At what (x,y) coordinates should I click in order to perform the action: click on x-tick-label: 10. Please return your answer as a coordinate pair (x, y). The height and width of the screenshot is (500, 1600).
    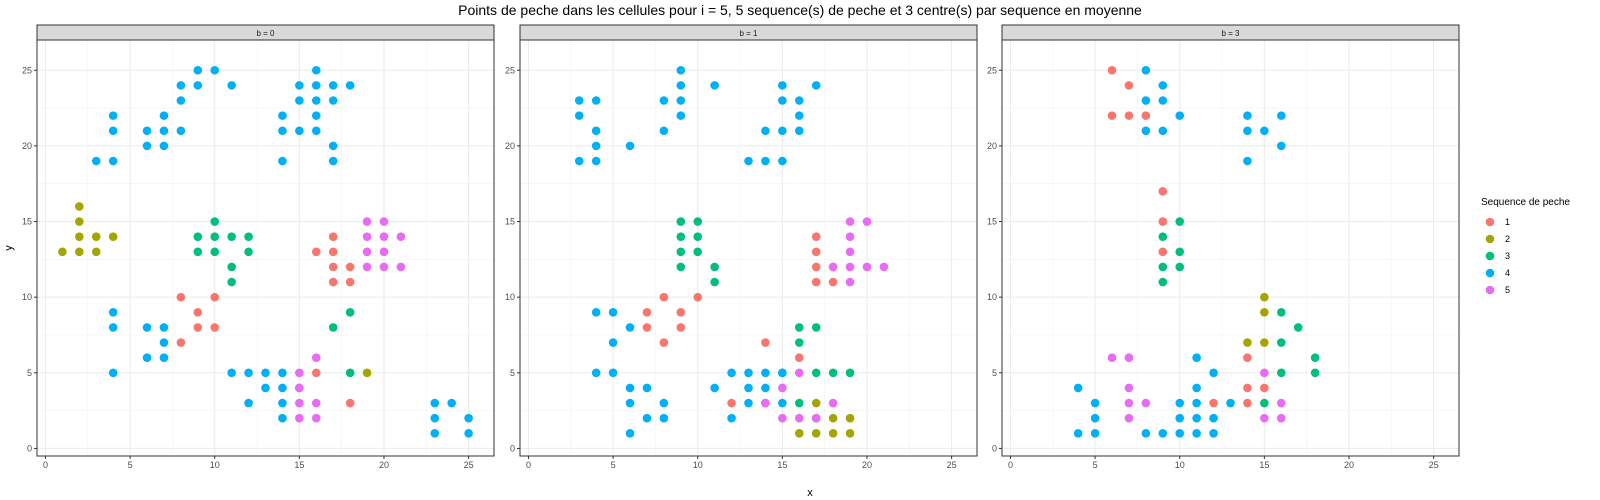
    Looking at the image, I should click on (215, 465).